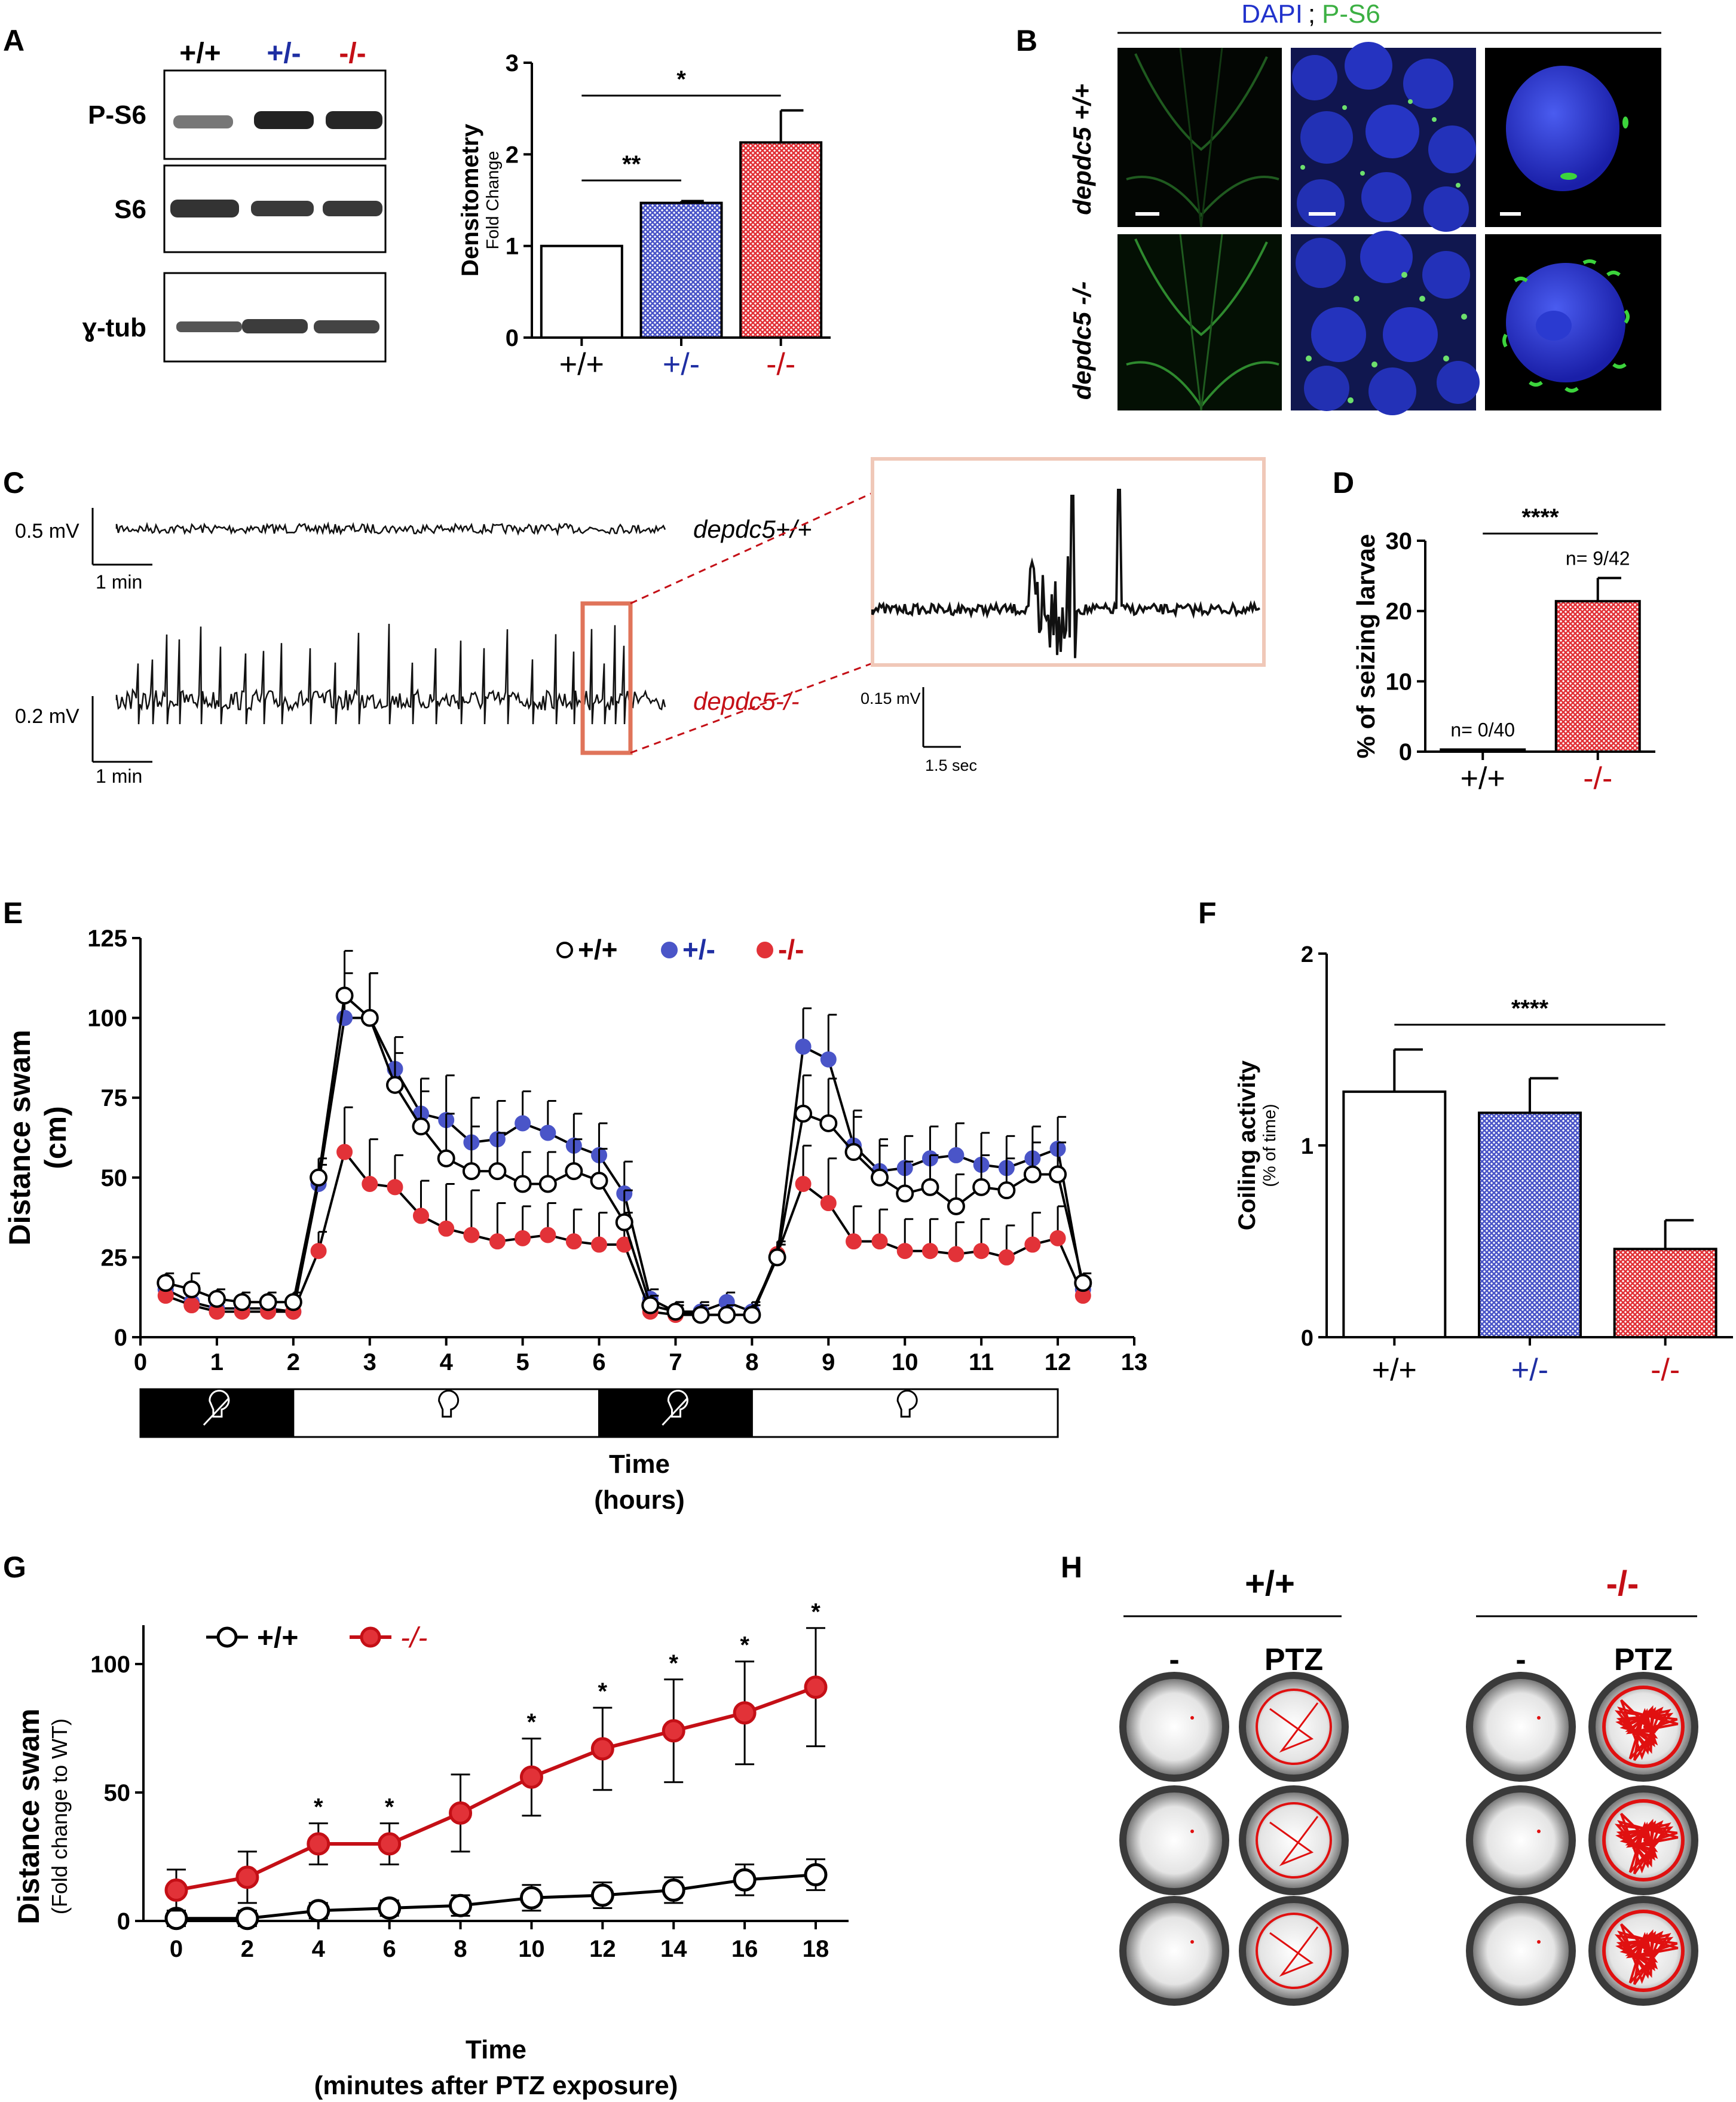 The image size is (1736, 2102). What do you see at coordinates (981, 1362) in the screenshot?
I see `x-tick-label: 11` at bounding box center [981, 1362].